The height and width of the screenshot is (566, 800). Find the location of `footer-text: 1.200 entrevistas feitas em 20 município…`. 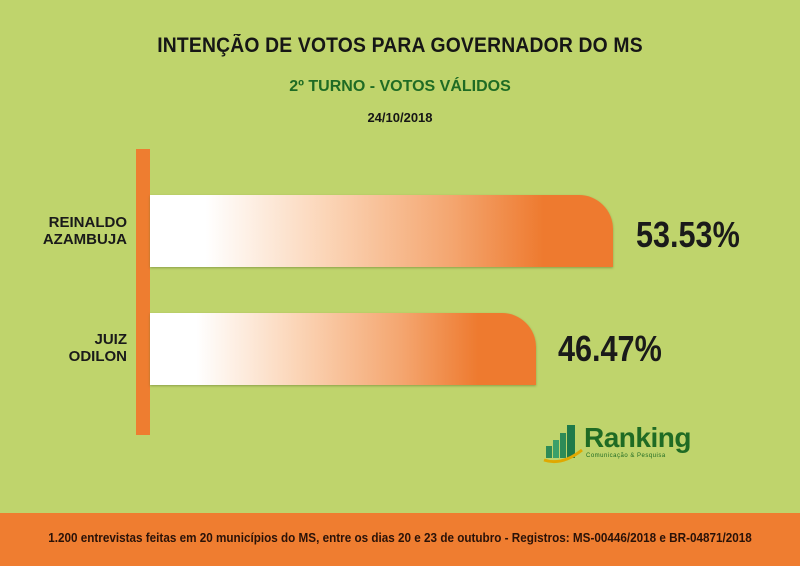

footer-text: 1.200 entrevistas feitas em 20 município… is located at coordinates (400, 537).